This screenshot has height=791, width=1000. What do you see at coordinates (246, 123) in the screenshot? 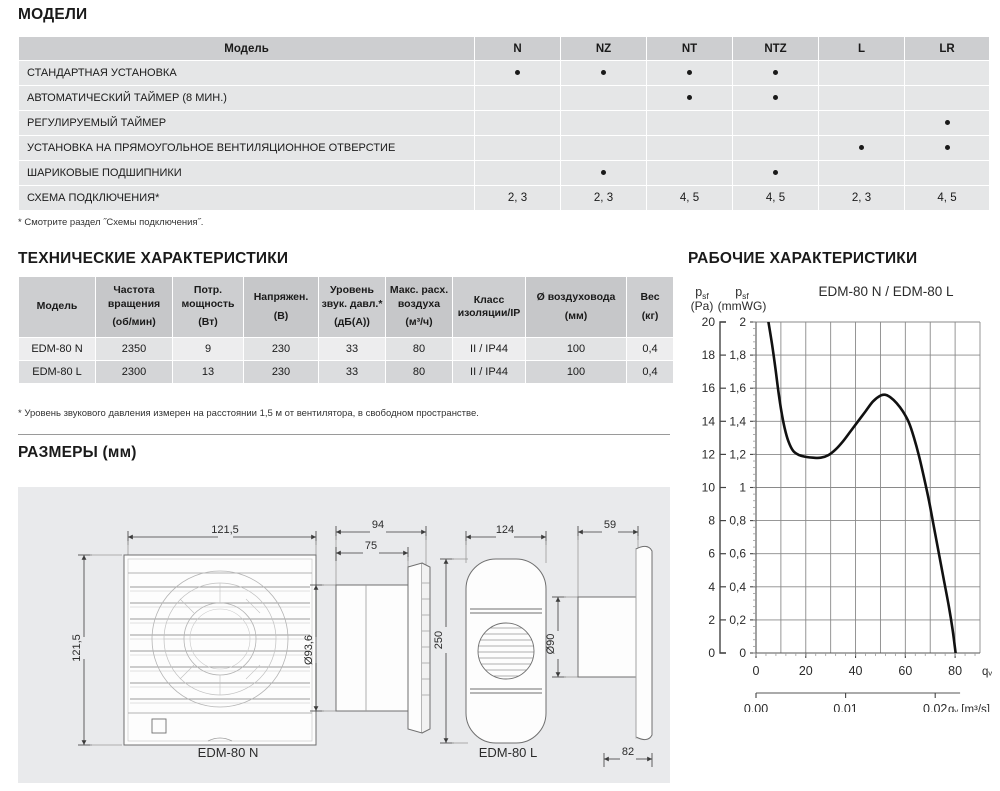
I see `models-row-label: РЕГУЛИРУЕМЫЙ ТАЙМЕР` at bounding box center [246, 123].